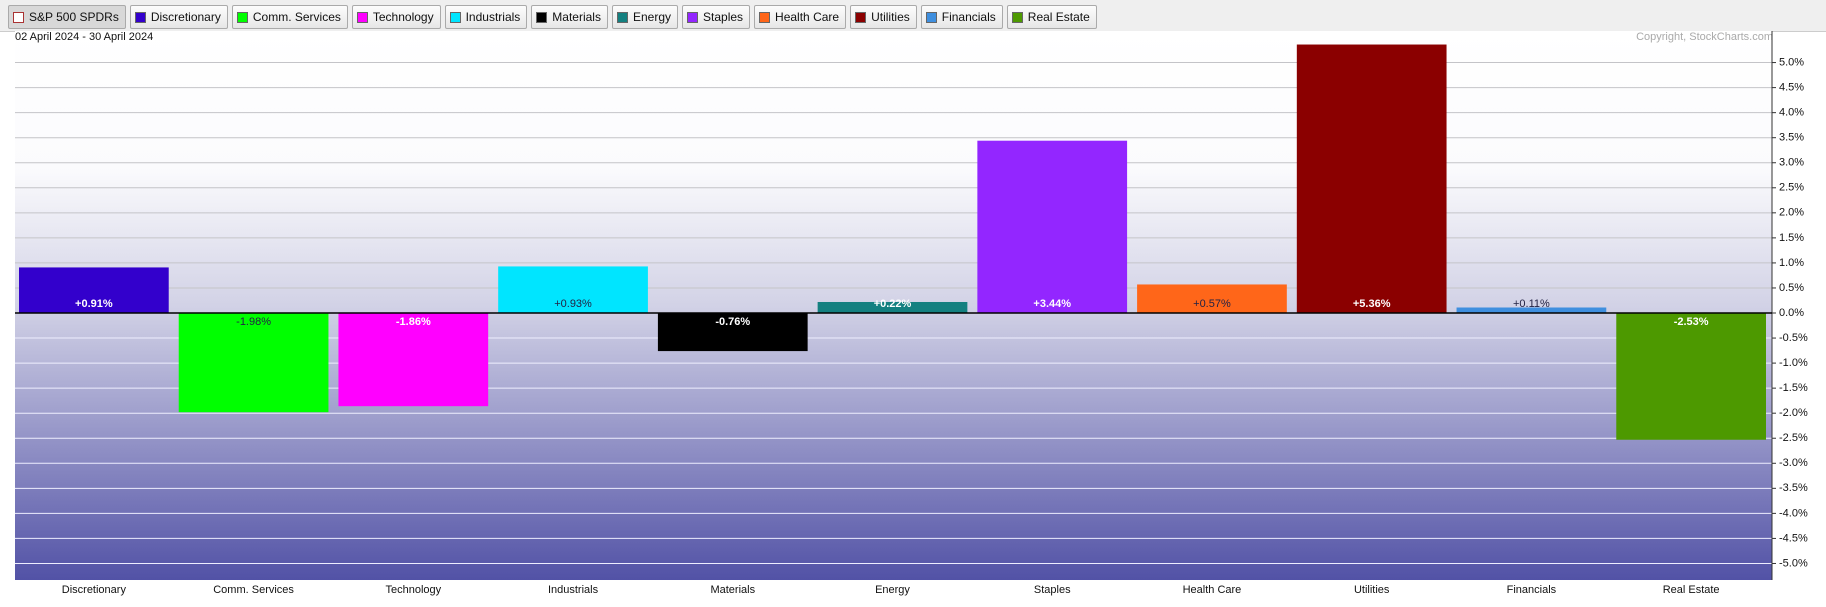  I want to click on y-tick-label: 0.0%, so click(1791, 313).